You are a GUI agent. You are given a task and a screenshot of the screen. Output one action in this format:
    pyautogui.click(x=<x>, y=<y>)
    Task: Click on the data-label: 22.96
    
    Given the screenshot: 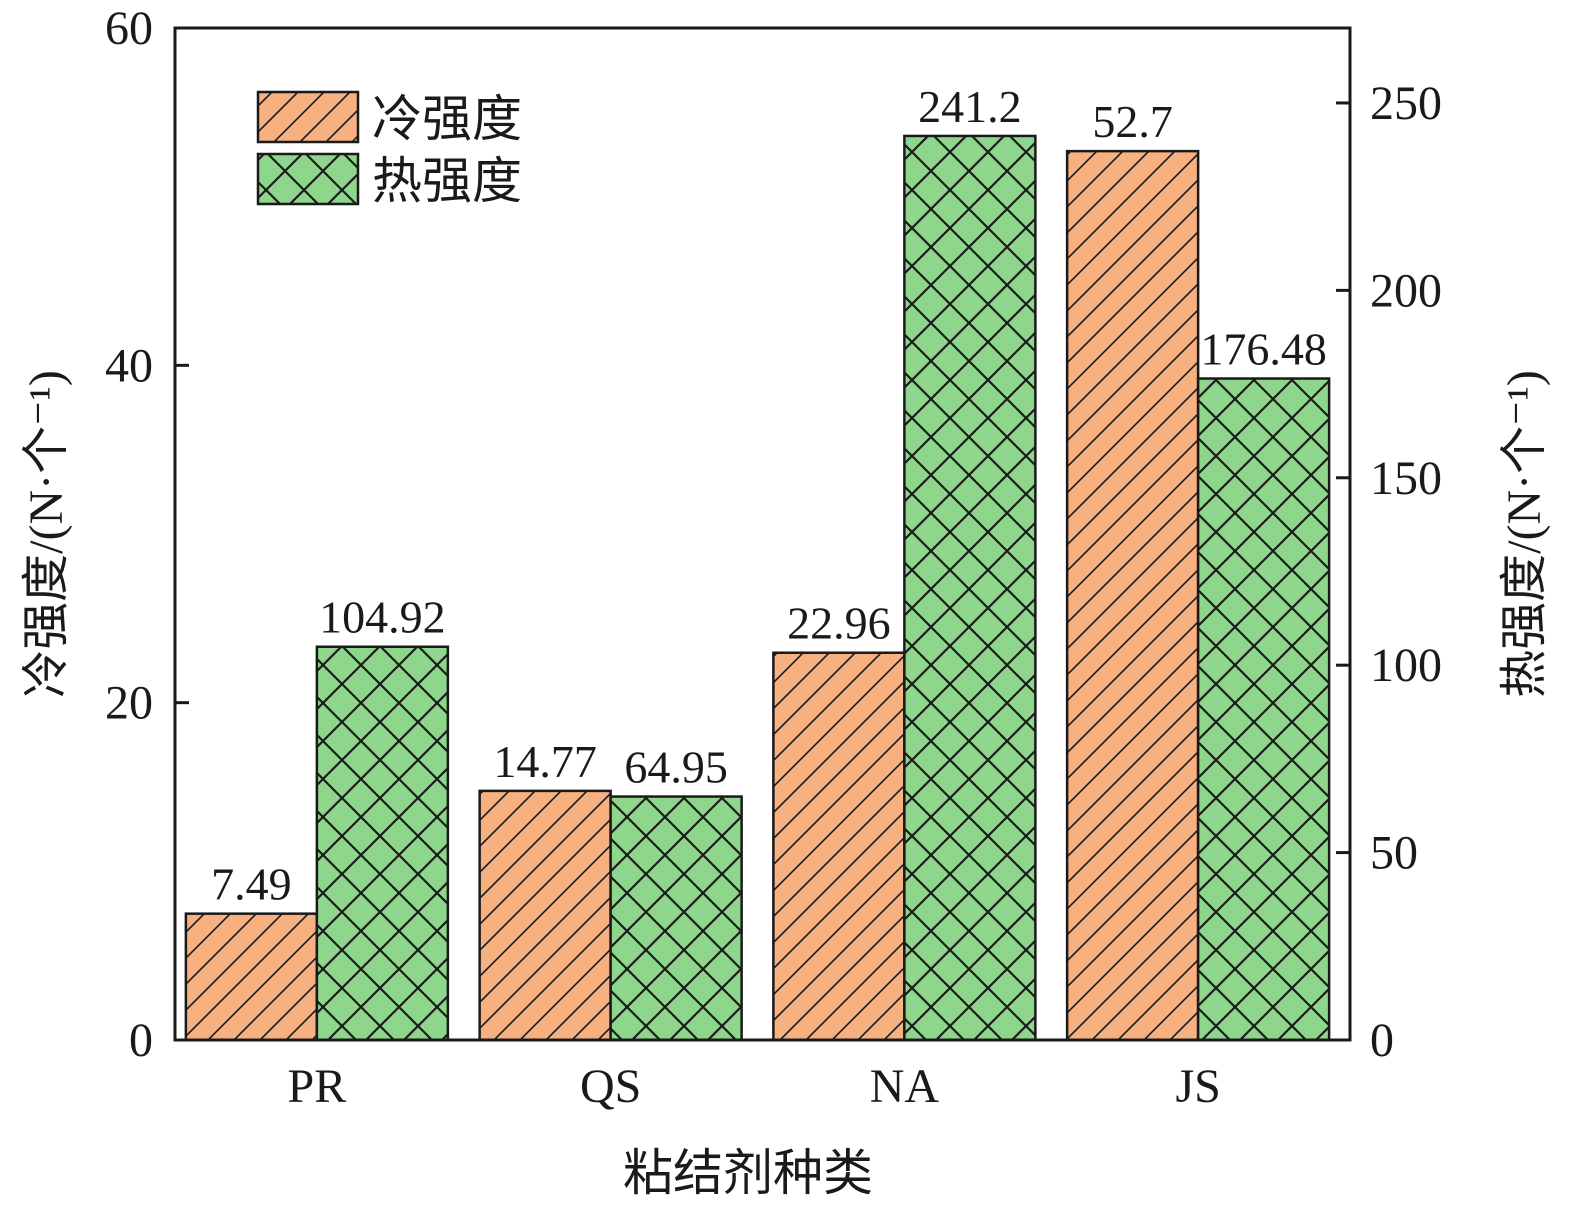 What is the action you would take?
    pyautogui.click(x=839, y=623)
    